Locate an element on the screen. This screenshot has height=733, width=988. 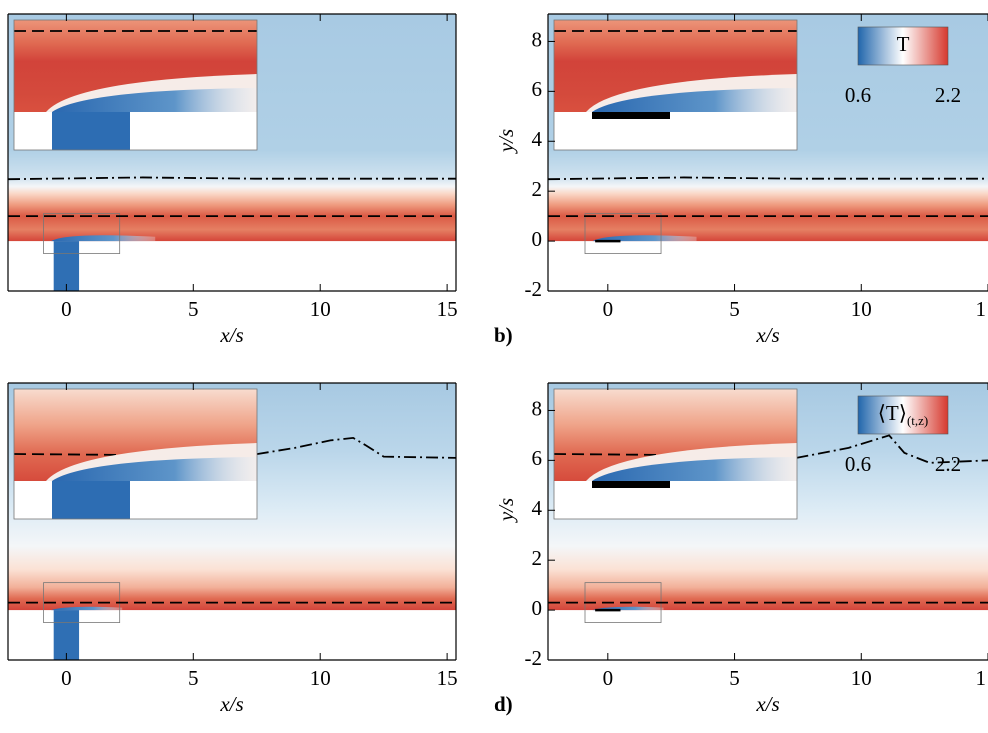
colorbar-label: ⟨T⟩(t,z) is located at coordinates (903, 414).